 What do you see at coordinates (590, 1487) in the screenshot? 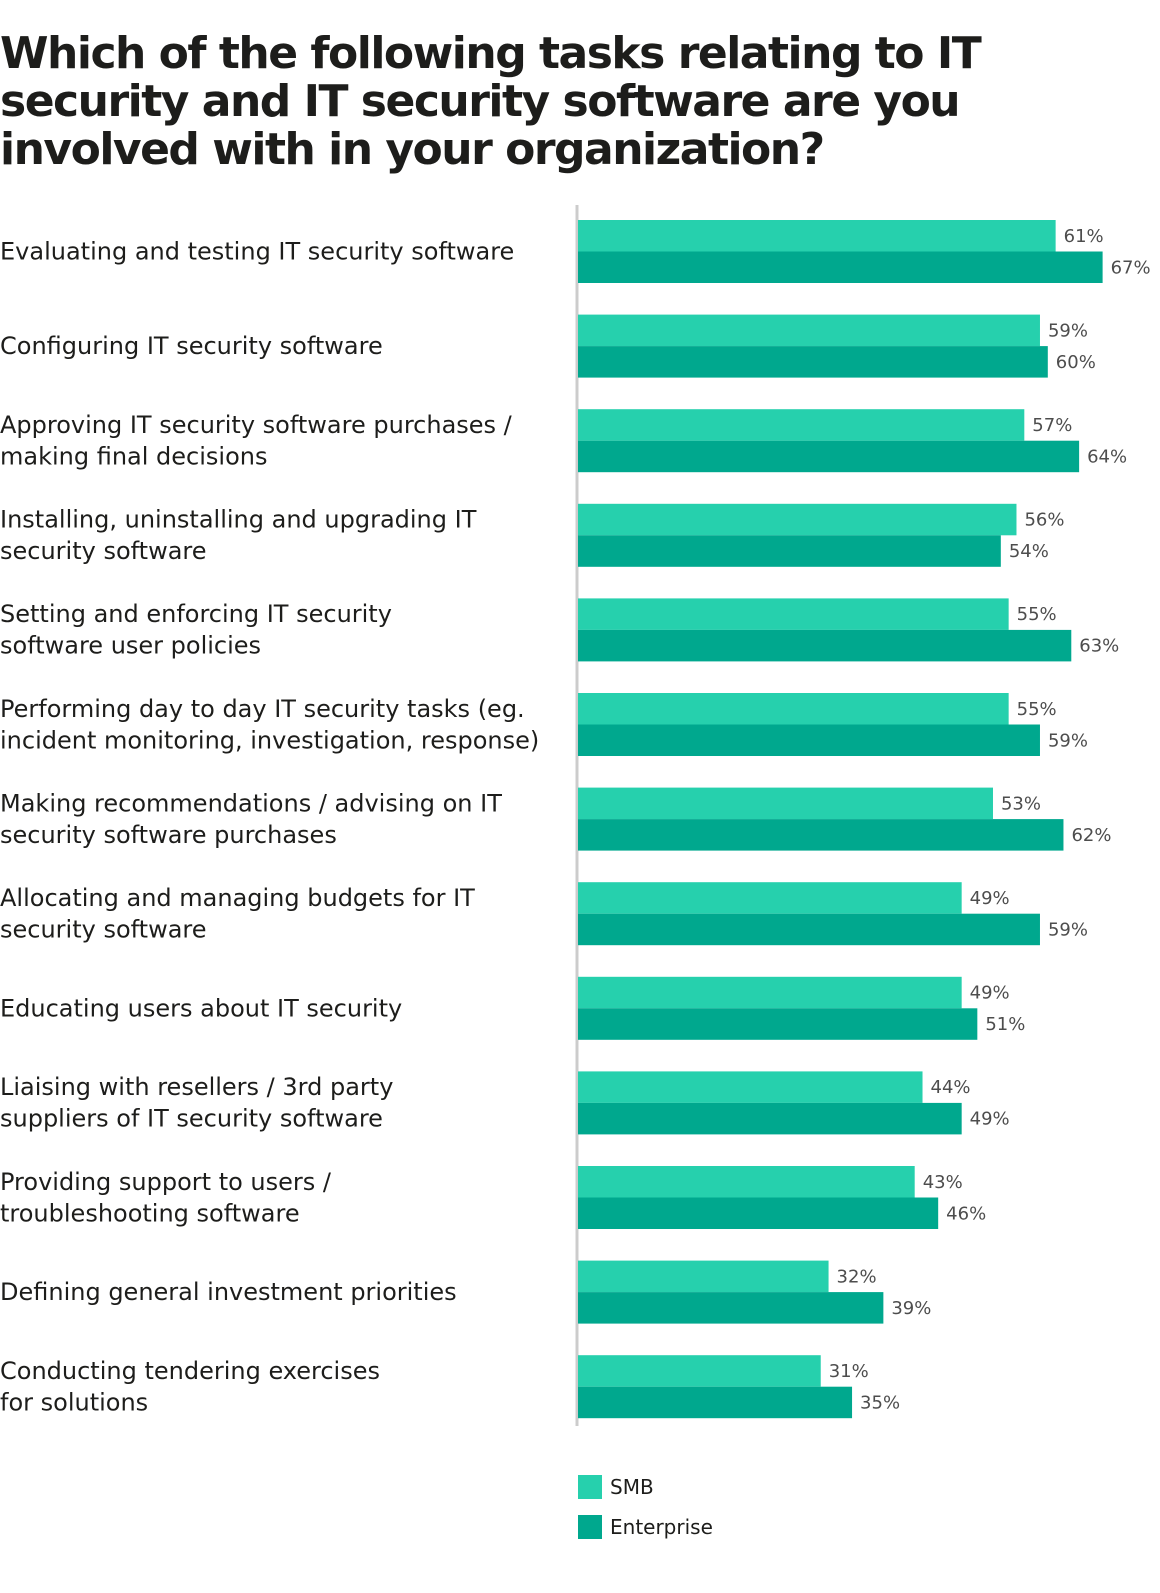
I see `legend-swatch-smb` at bounding box center [590, 1487].